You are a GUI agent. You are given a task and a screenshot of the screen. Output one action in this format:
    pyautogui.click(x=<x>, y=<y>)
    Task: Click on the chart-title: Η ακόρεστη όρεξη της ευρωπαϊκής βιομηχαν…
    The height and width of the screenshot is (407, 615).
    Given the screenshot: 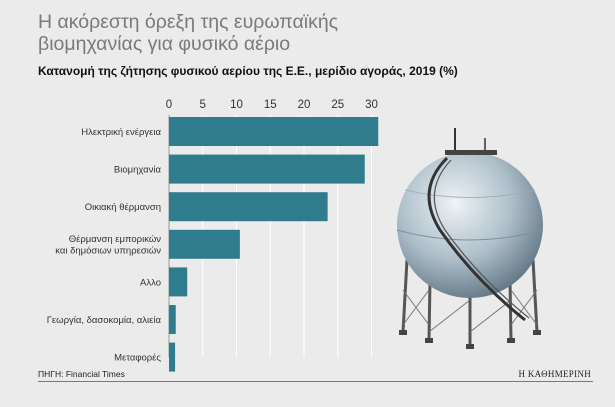 What is the action you would take?
    pyautogui.click(x=188, y=33)
    